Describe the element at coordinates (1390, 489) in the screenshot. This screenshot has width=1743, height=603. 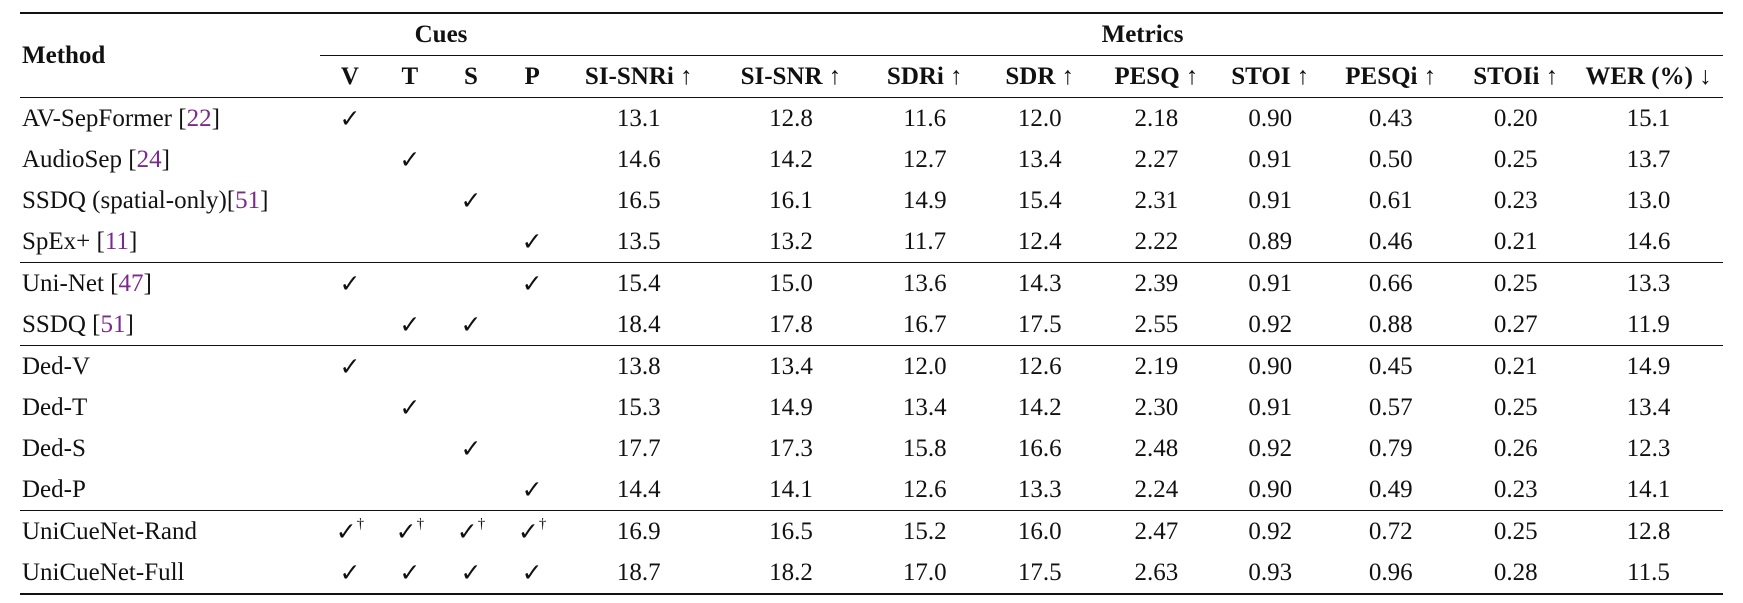
I see `metric-value-cell: 0.49` at that location.